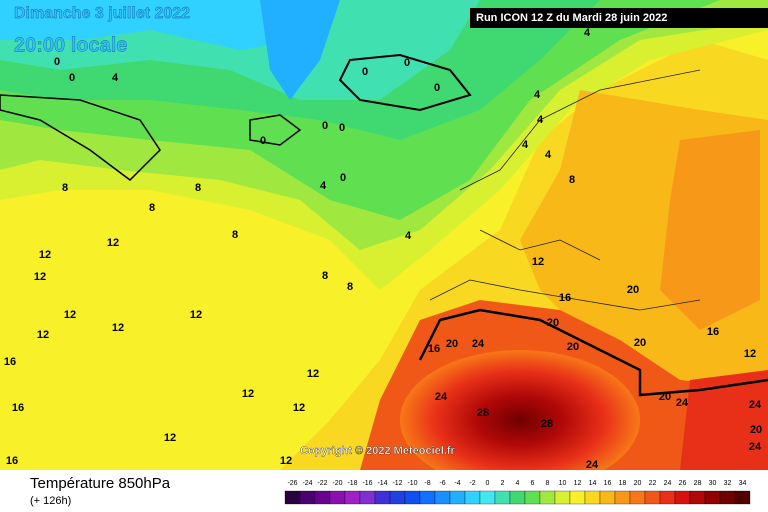 This screenshot has height=512, width=768. I want to click on copyright: Copyright © 2022 Meteociel.fr, so click(378, 451).